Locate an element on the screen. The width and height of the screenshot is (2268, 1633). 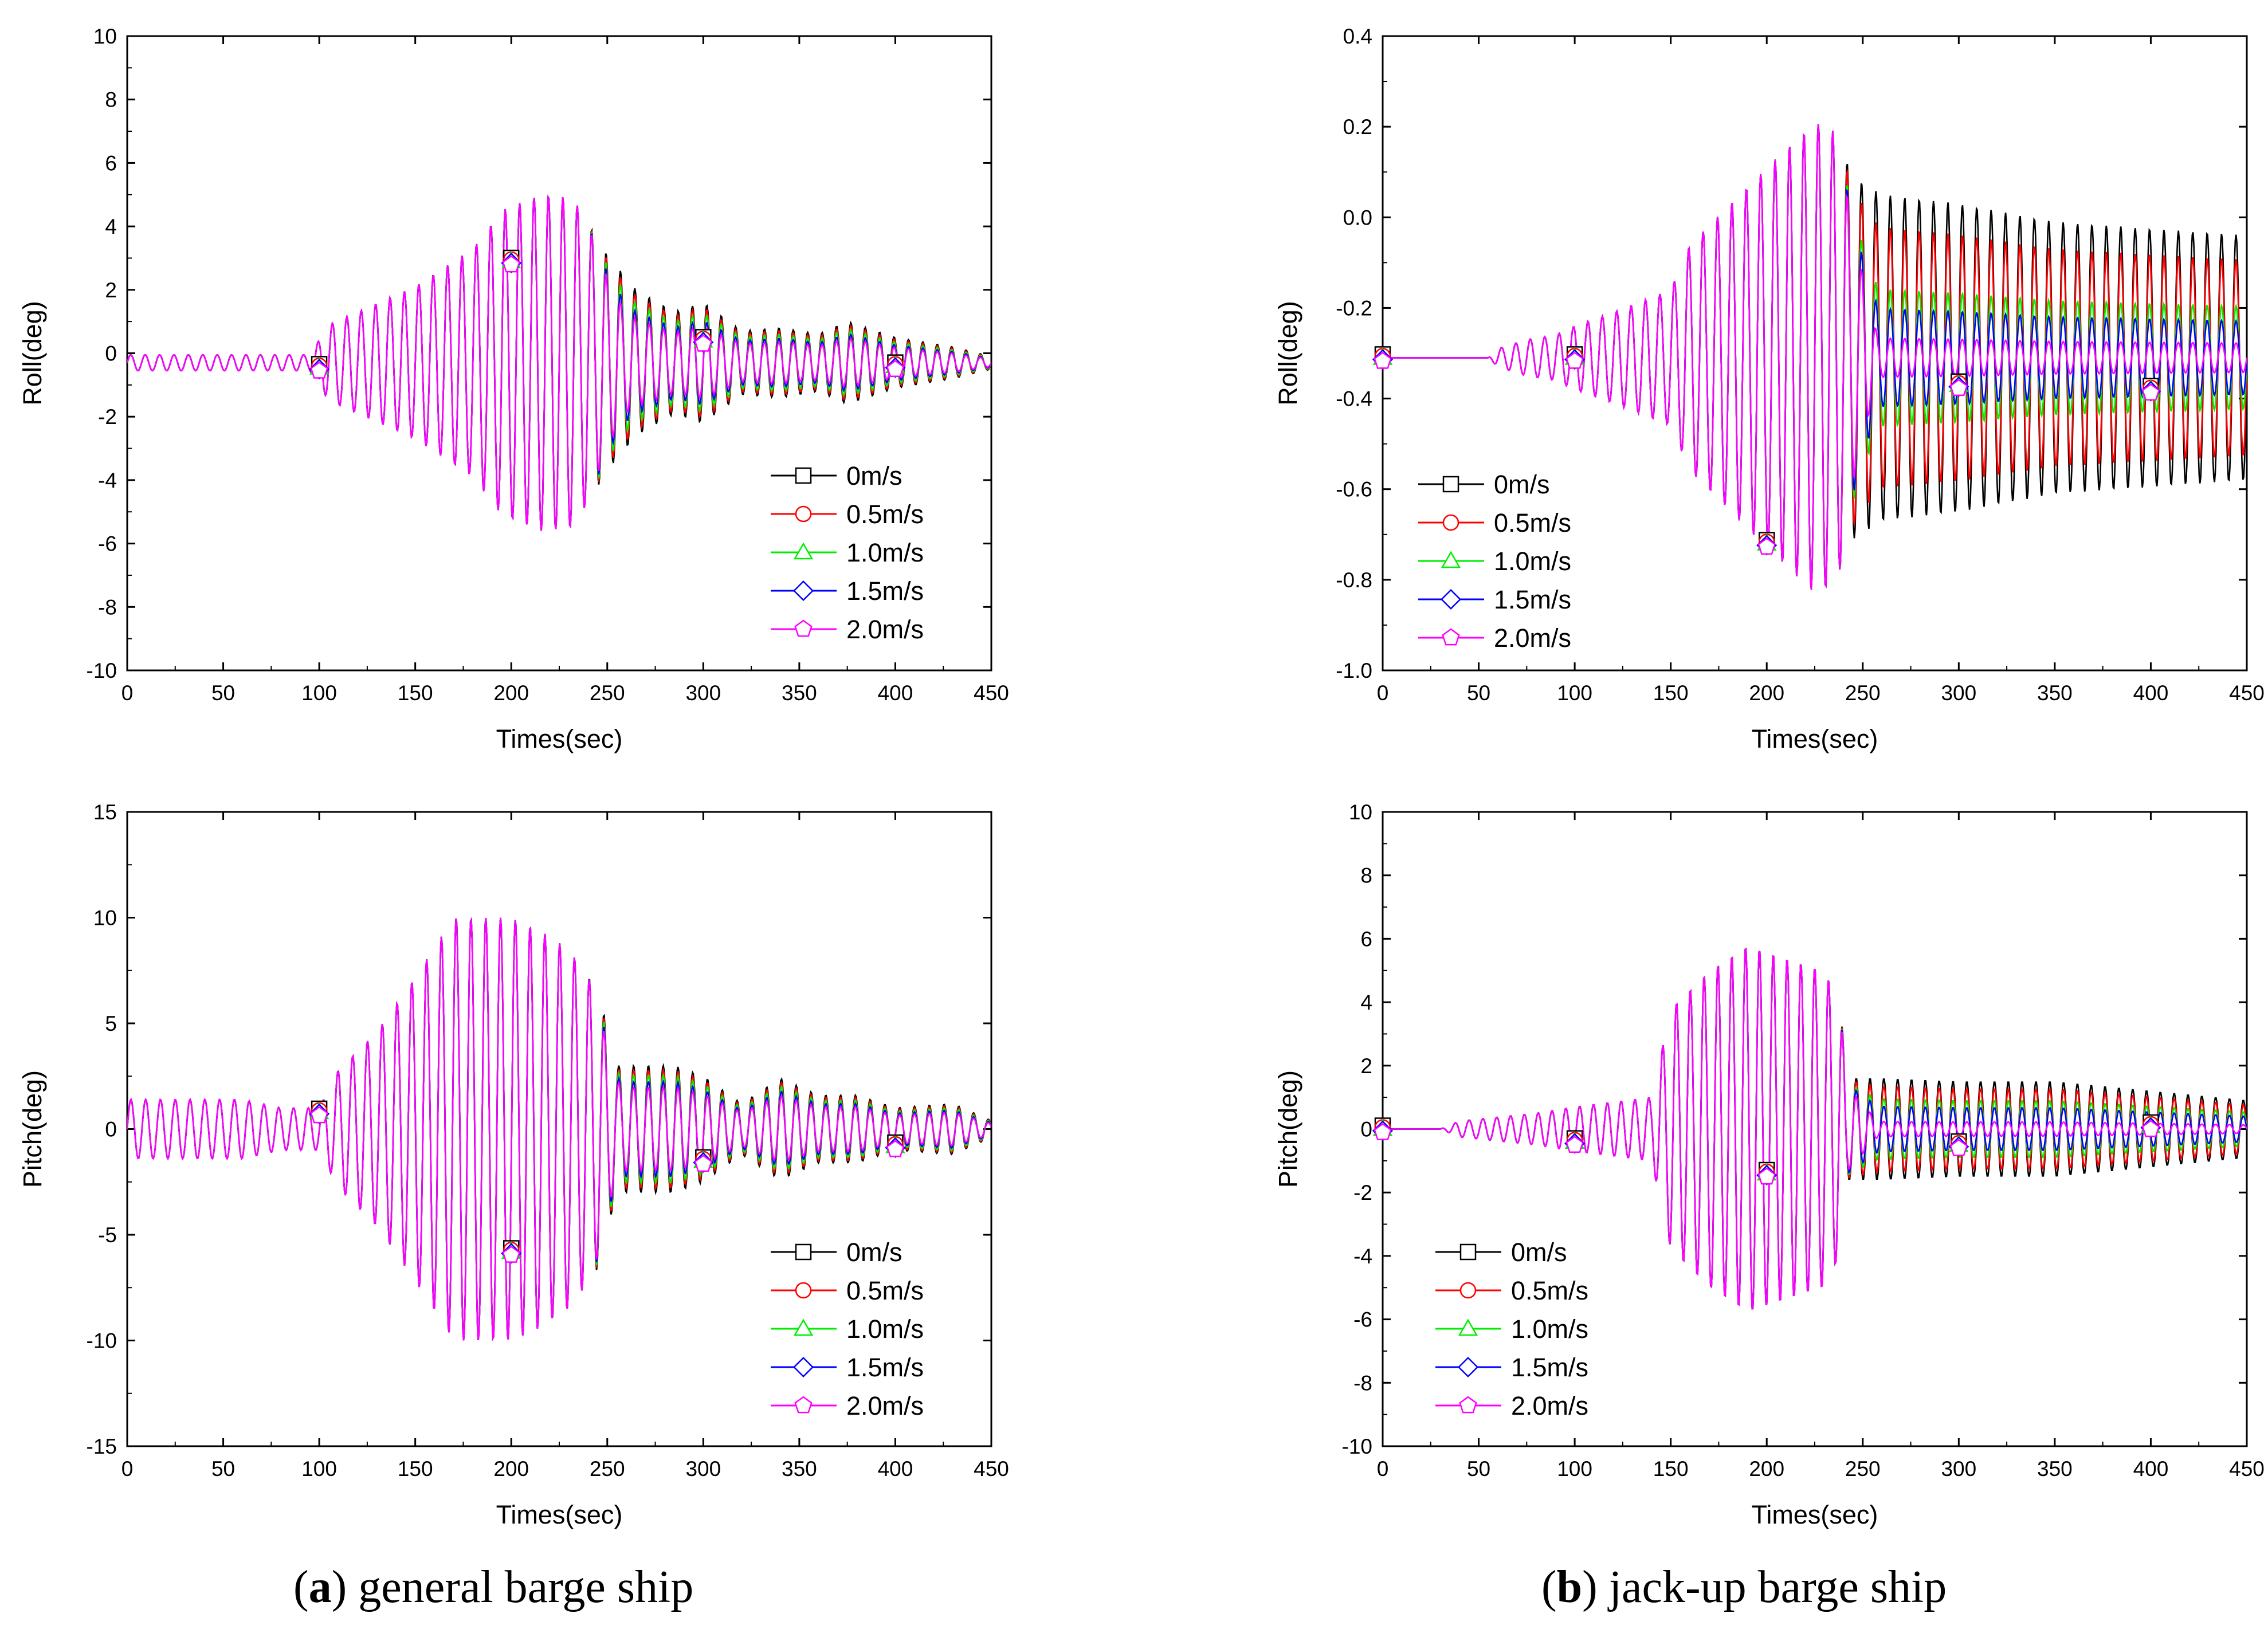
y-tick-label: 0 is located at coordinates (1366, 1130).